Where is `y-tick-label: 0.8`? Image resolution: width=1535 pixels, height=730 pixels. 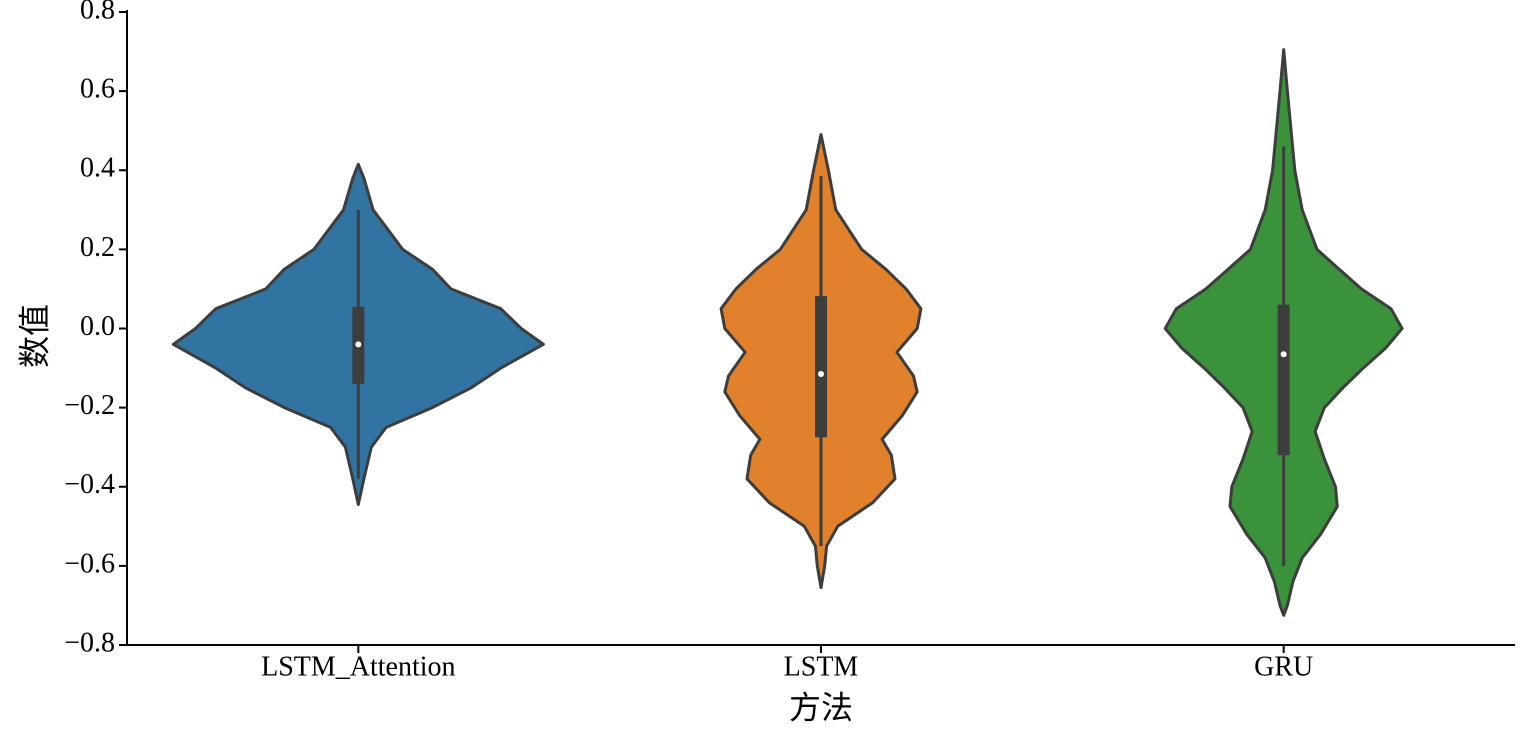 y-tick-label: 0.8 is located at coordinates (97, 12).